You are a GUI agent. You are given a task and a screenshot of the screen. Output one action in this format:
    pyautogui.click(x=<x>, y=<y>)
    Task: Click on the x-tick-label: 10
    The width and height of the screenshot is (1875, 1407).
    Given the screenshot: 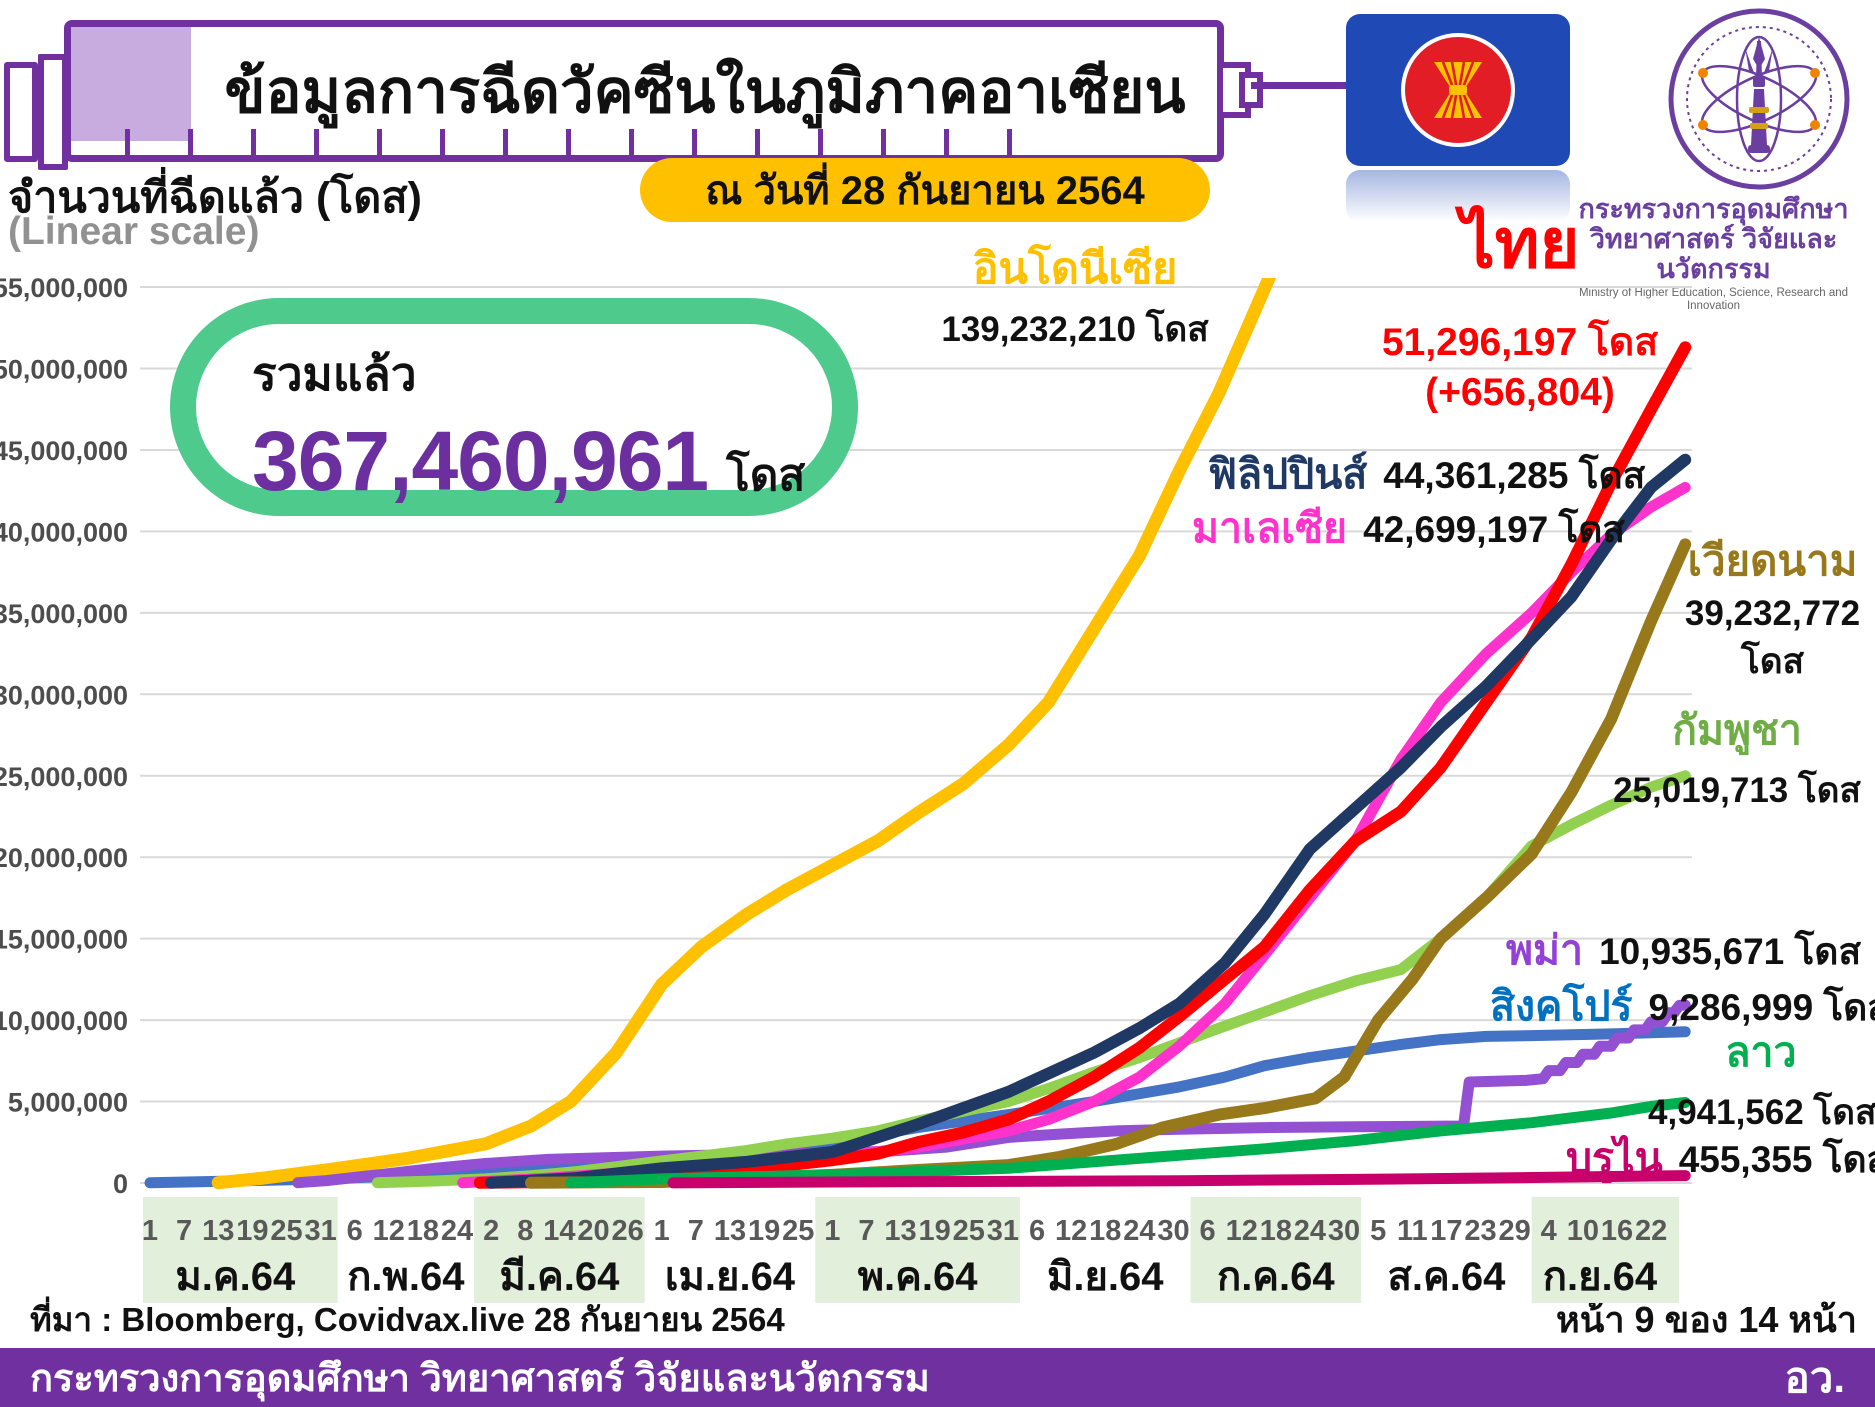 What is the action you would take?
    pyautogui.click(x=1583, y=1231)
    